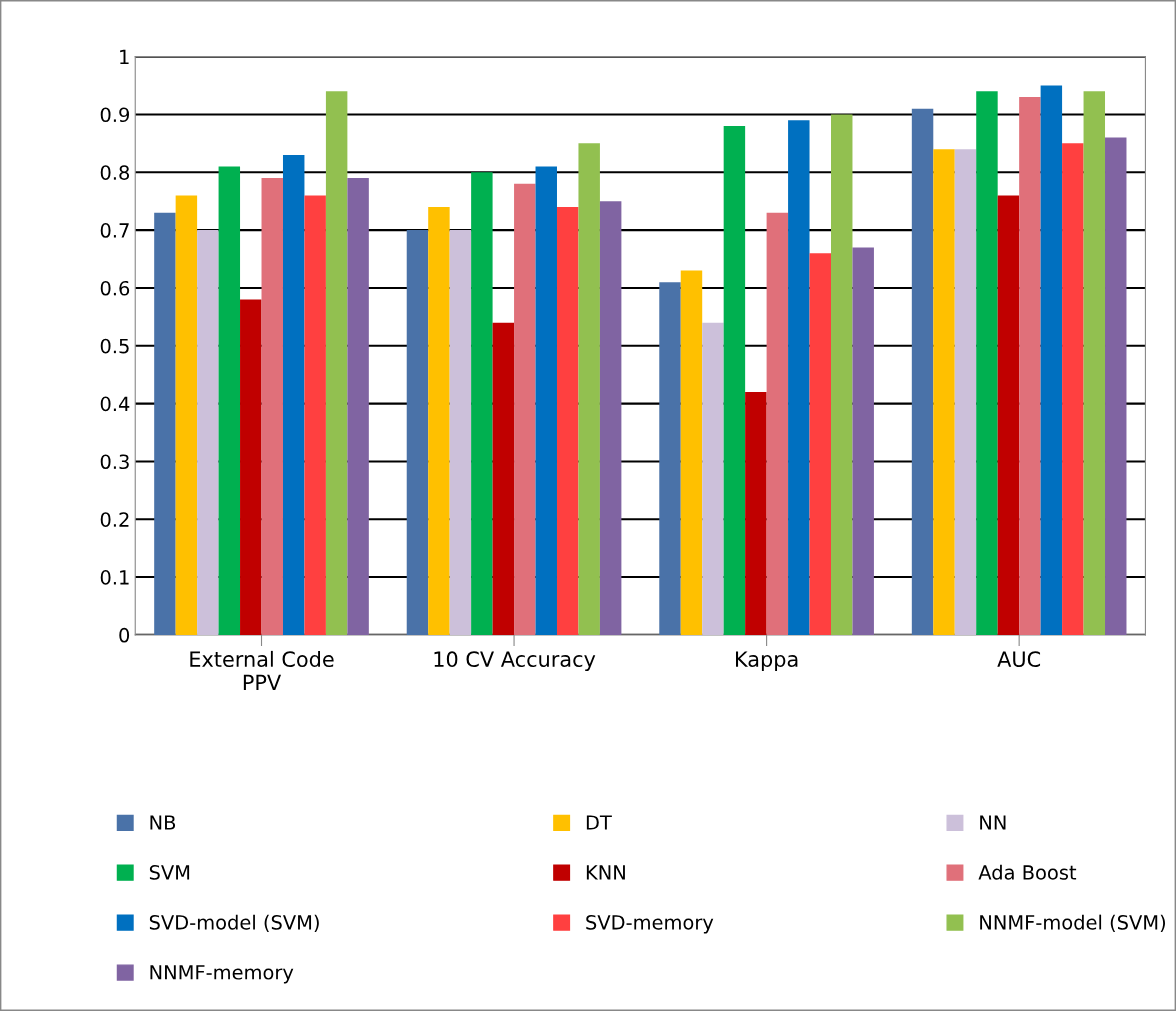 The width and height of the screenshot is (1176, 1011). I want to click on legend-label: KNN, so click(605, 872).